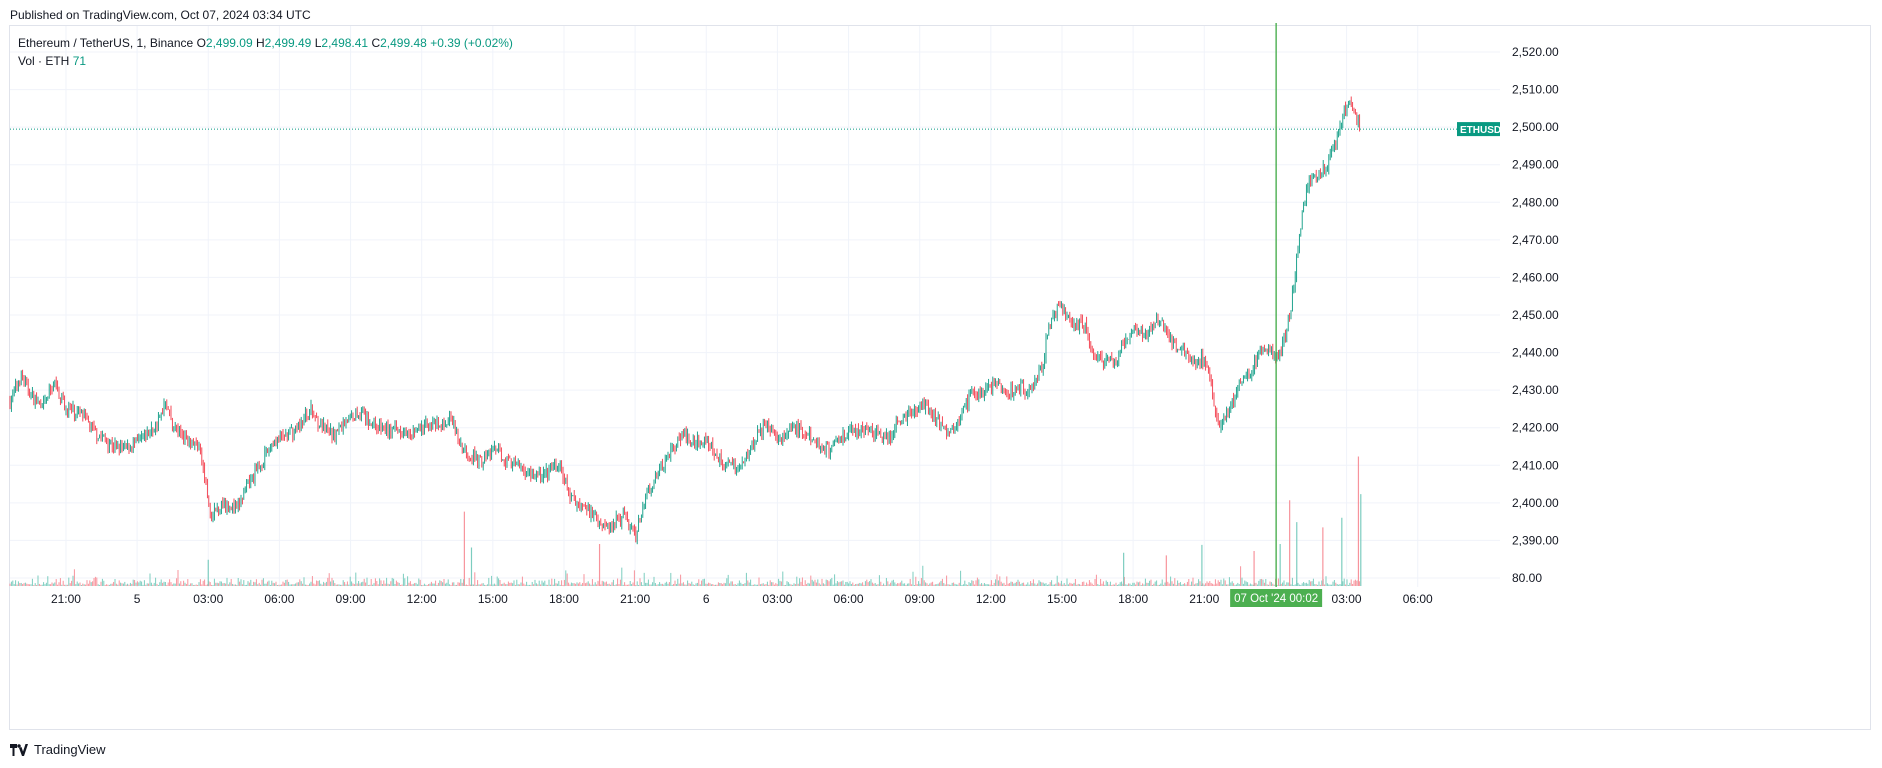 The height and width of the screenshot is (768, 1882). Describe the element at coordinates (1535, 202) in the screenshot. I see `y-tick-label: 2,480.00` at that location.